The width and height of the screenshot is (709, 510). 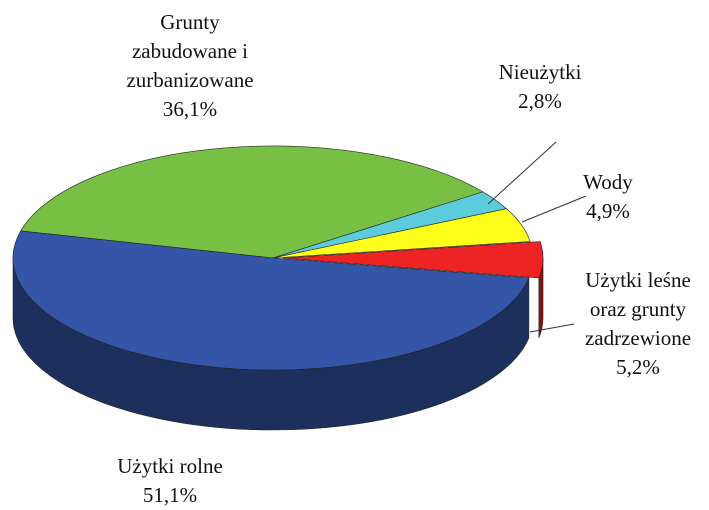 I want to click on slice-label: Grunty zabudowane i zurbanizowane 36,1%, so click(x=190, y=66).